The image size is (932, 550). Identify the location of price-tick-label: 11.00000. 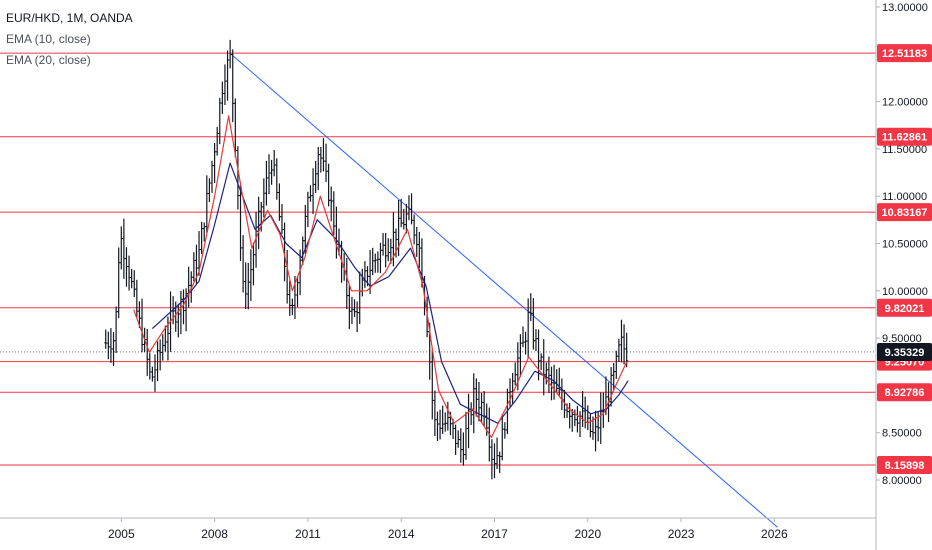
(904, 197).